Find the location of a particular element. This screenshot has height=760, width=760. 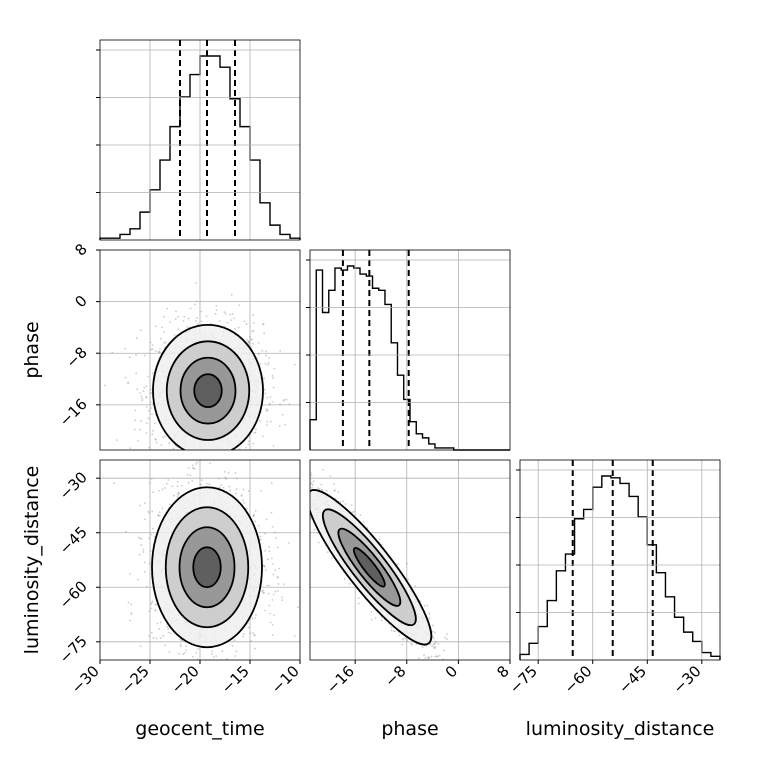

scatter-panel-geocent_time-luminosity_distance is located at coordinates (200, 563).